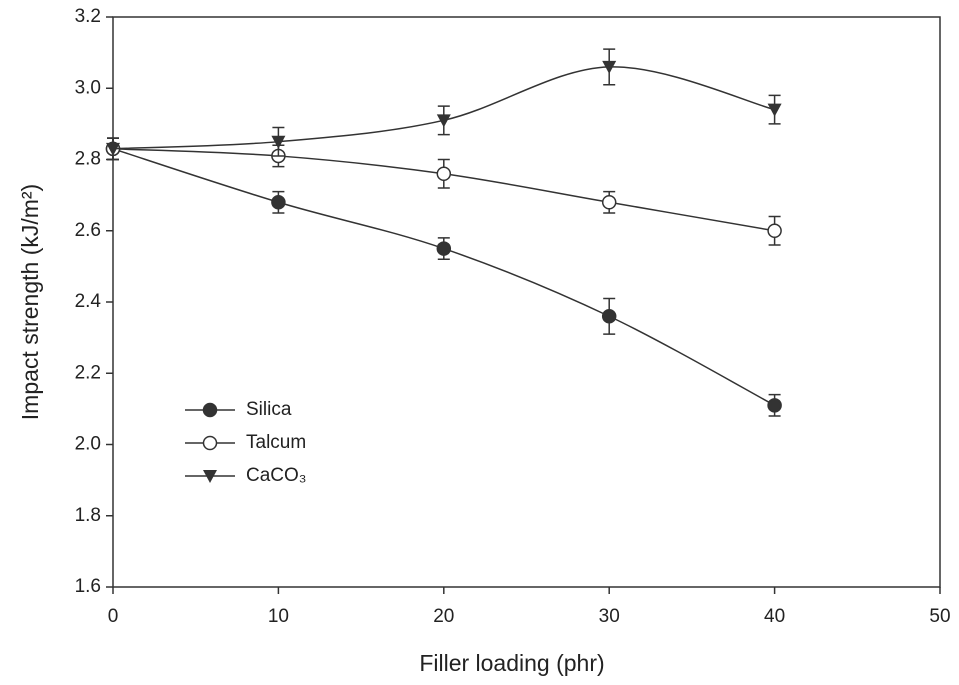 This screenshot has height=685, width=959. I want to click on x-tick-label: 30, so click(609, 616).